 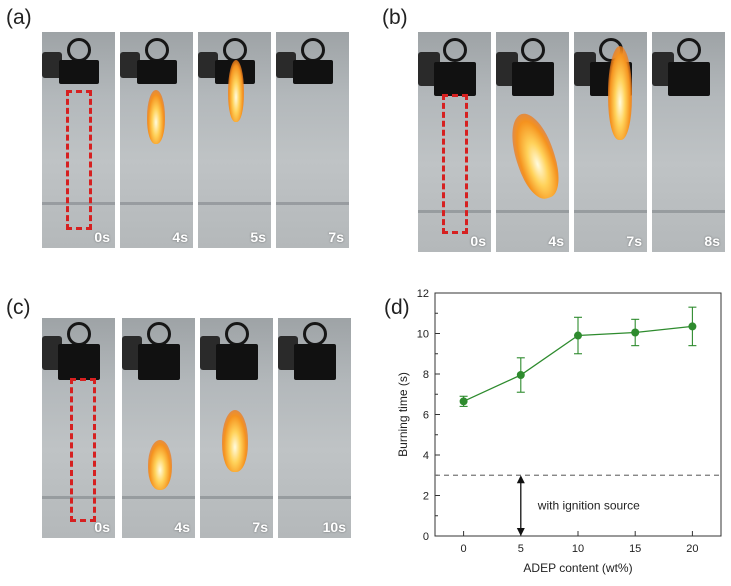 What do you see at coordinates (712, 241) in the screenshot?
I see `time-label: 8s` at bounding box center [712, 241].